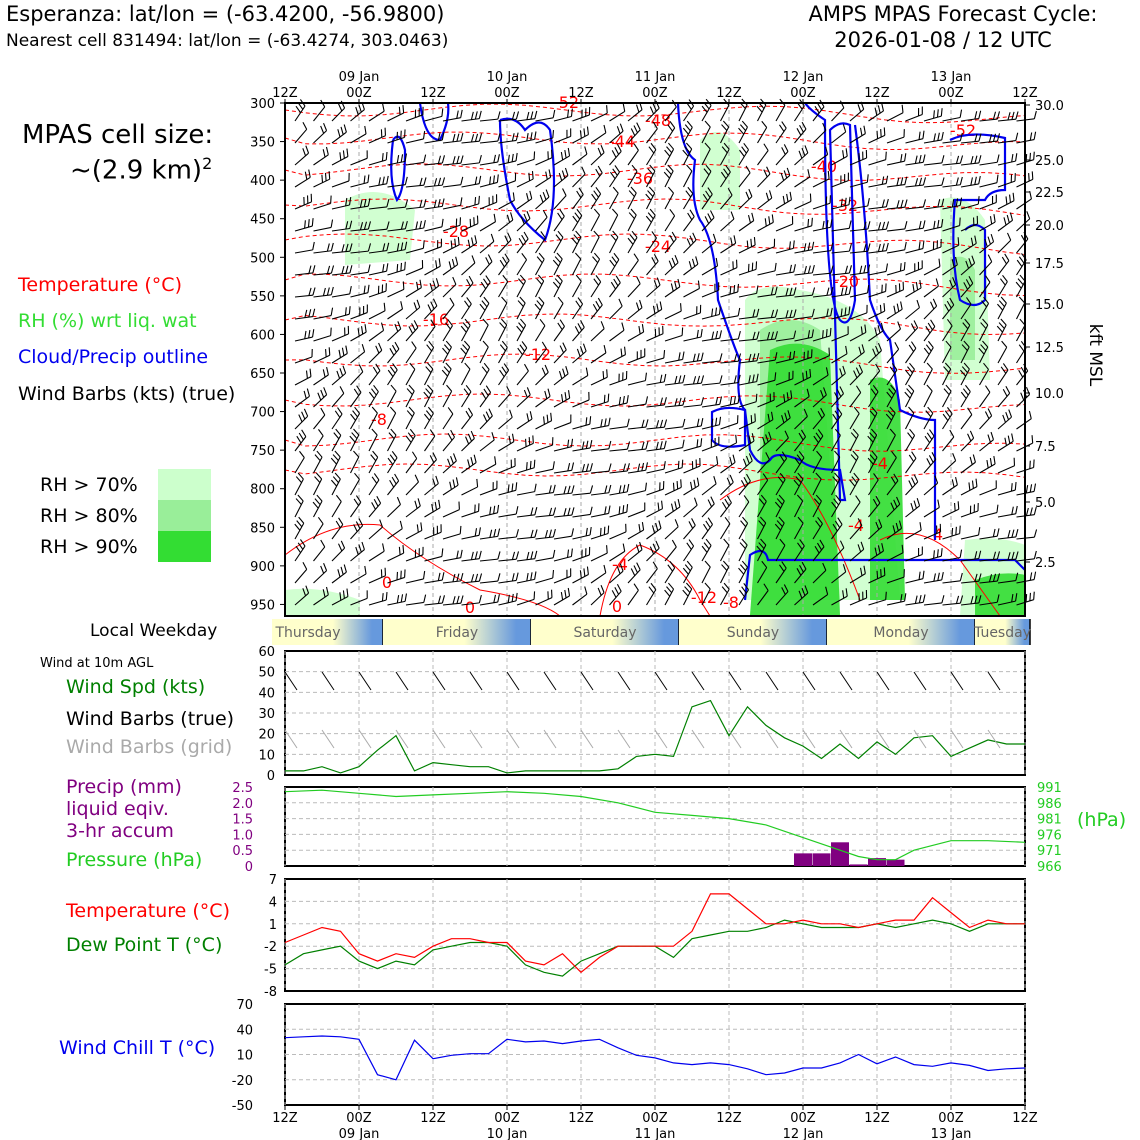 The image size is (1140, 1140). What do you see at coordinates (476, 739) in the screenshot?
I see `wind10m-barb-grid` at bounding box center [476, 739].